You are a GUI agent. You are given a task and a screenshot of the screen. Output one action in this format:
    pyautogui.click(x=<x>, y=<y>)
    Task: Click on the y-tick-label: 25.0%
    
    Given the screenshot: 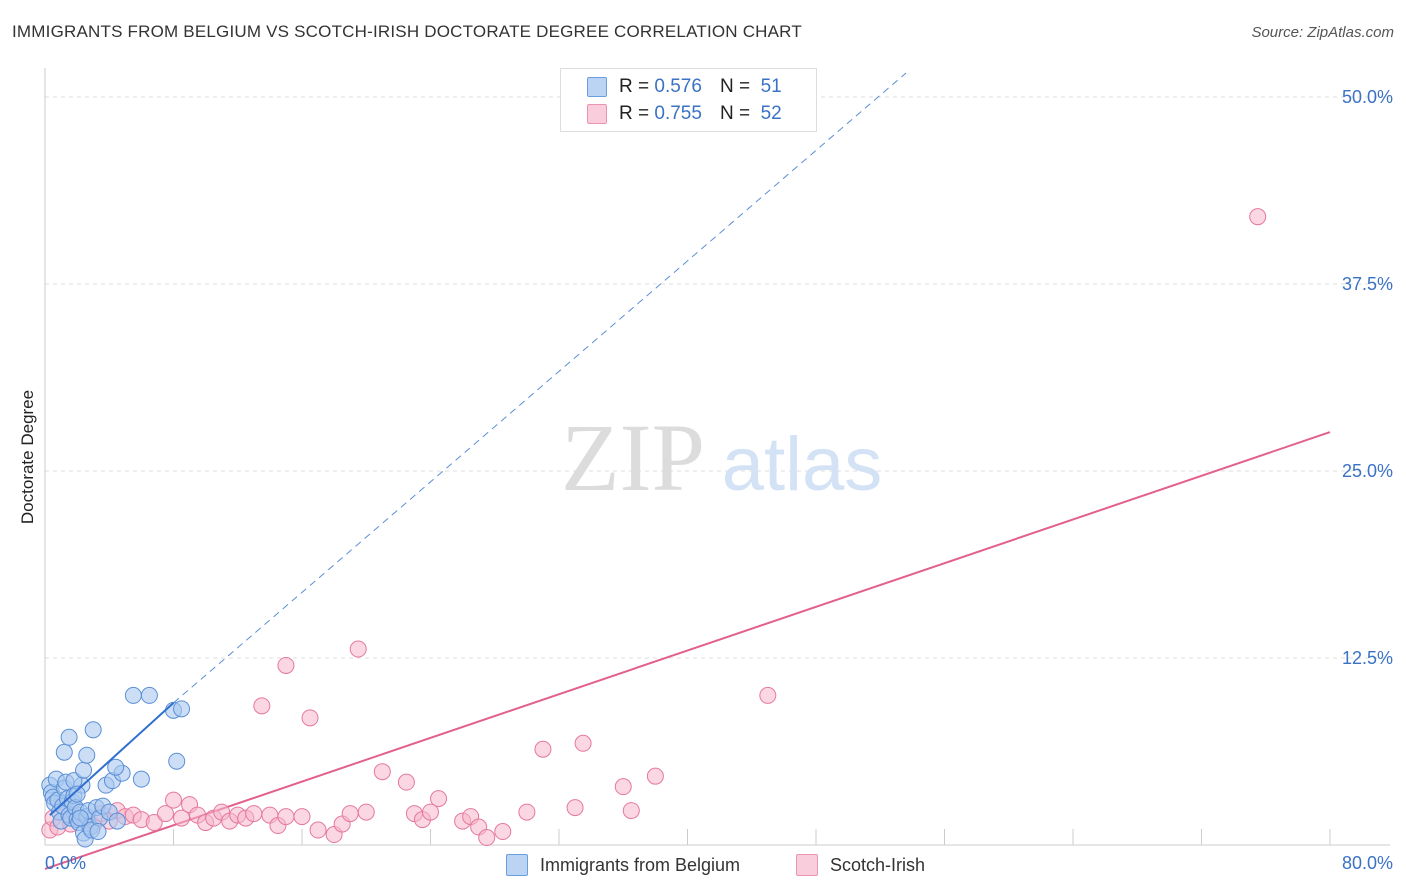 What is the action you would take?
    pyautogui.click(x=1367, y=471)
    